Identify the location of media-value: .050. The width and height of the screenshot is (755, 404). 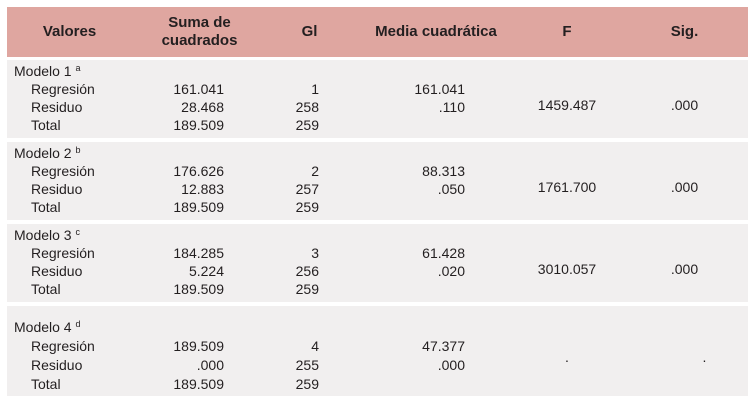
(451, 189).